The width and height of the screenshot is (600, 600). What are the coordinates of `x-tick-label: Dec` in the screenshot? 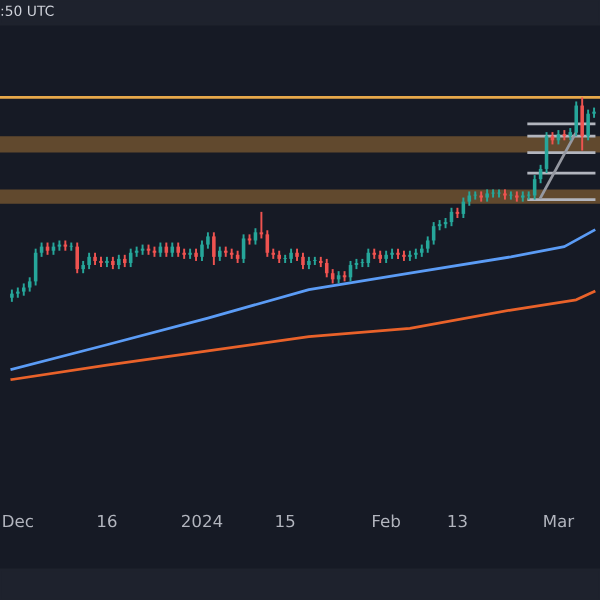 It's located at (18, 521).